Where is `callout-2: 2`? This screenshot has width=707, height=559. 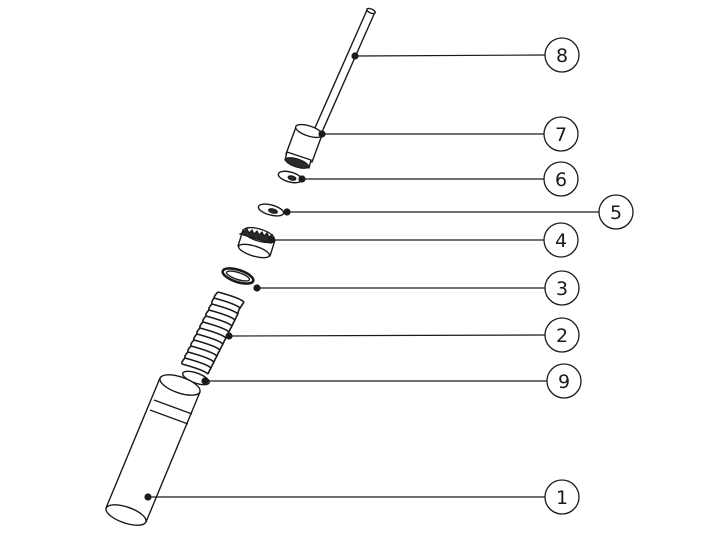
callout-2: 2 is located at coordinates (562, 335).